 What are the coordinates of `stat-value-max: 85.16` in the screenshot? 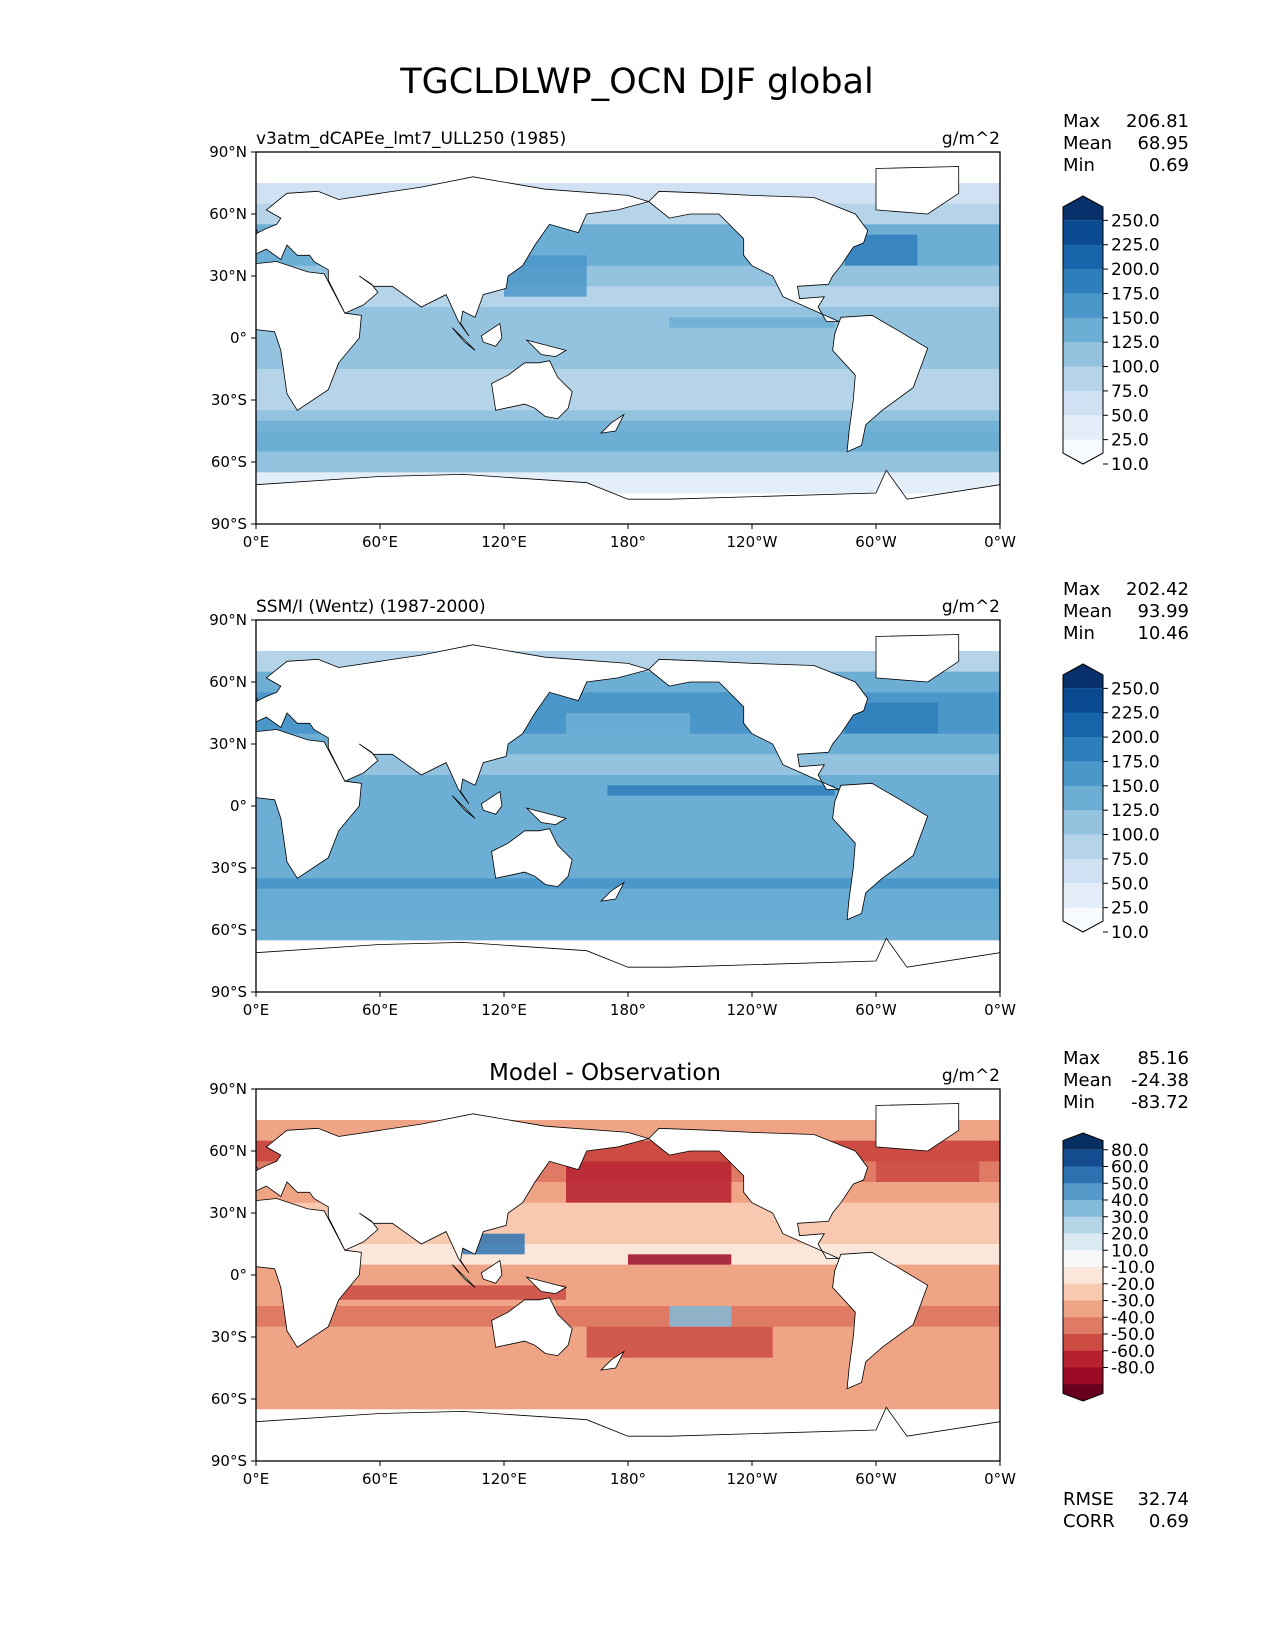 It's located at (1163, 1058).